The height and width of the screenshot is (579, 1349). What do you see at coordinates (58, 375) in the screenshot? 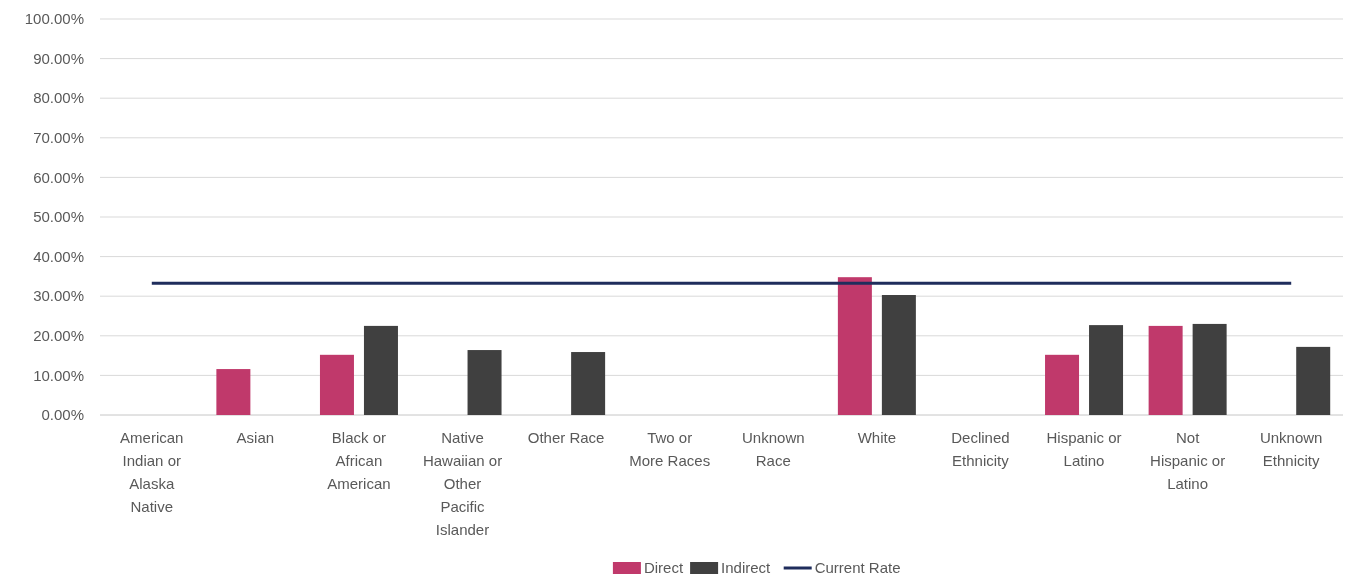
I see `y-tick-label: 10.00%` at bounding box center [58, 375].